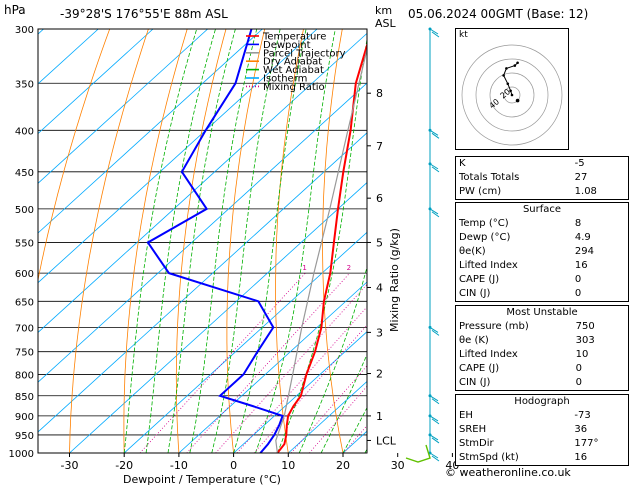  What do you see at coordinates (343, 465) in the screenshot?
I see `temp-tick-label: 20` at bounding box center [343, 465].